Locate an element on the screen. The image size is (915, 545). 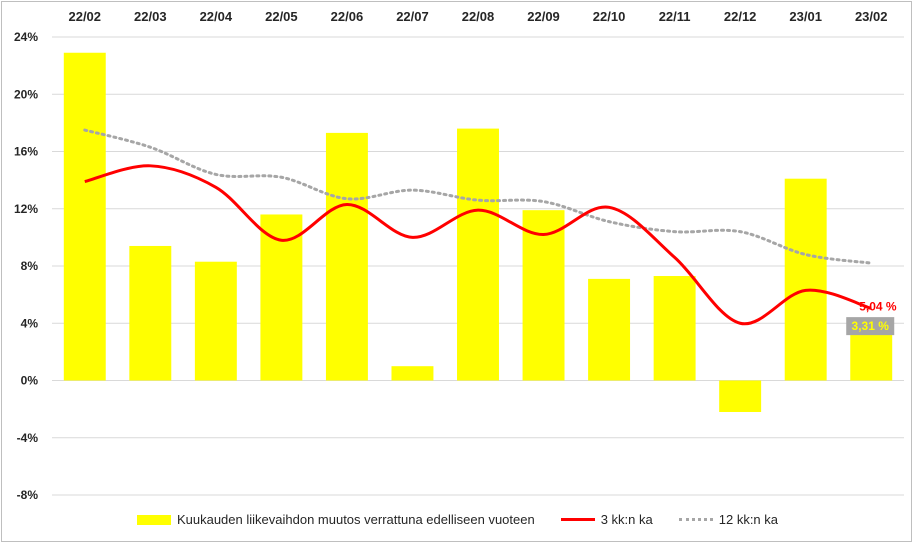
legend-item-3kk: 3 kk:n ka is located at coordinates (606, 519).